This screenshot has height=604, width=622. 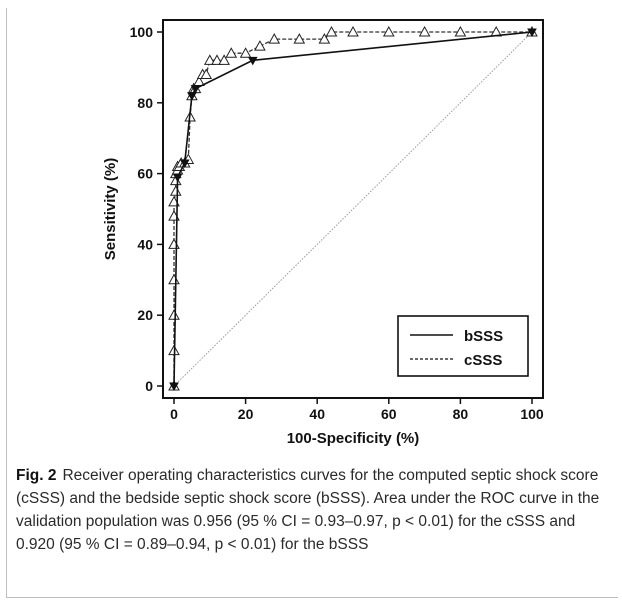 What do you see at coordinates (532, 414) in the screenshot?
I see `x-tick-label-100: 100` at bounding box center [532, 414].